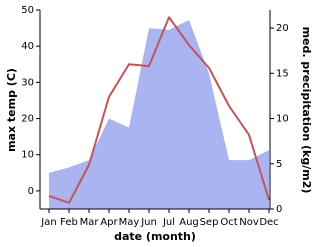 Image resolution: width=320 pixels, height=247 pixels. What do you see at coordinates (228, 222) in the screenshot?
I see `x-tick-label: Oct` at bounding box center [228, 222].